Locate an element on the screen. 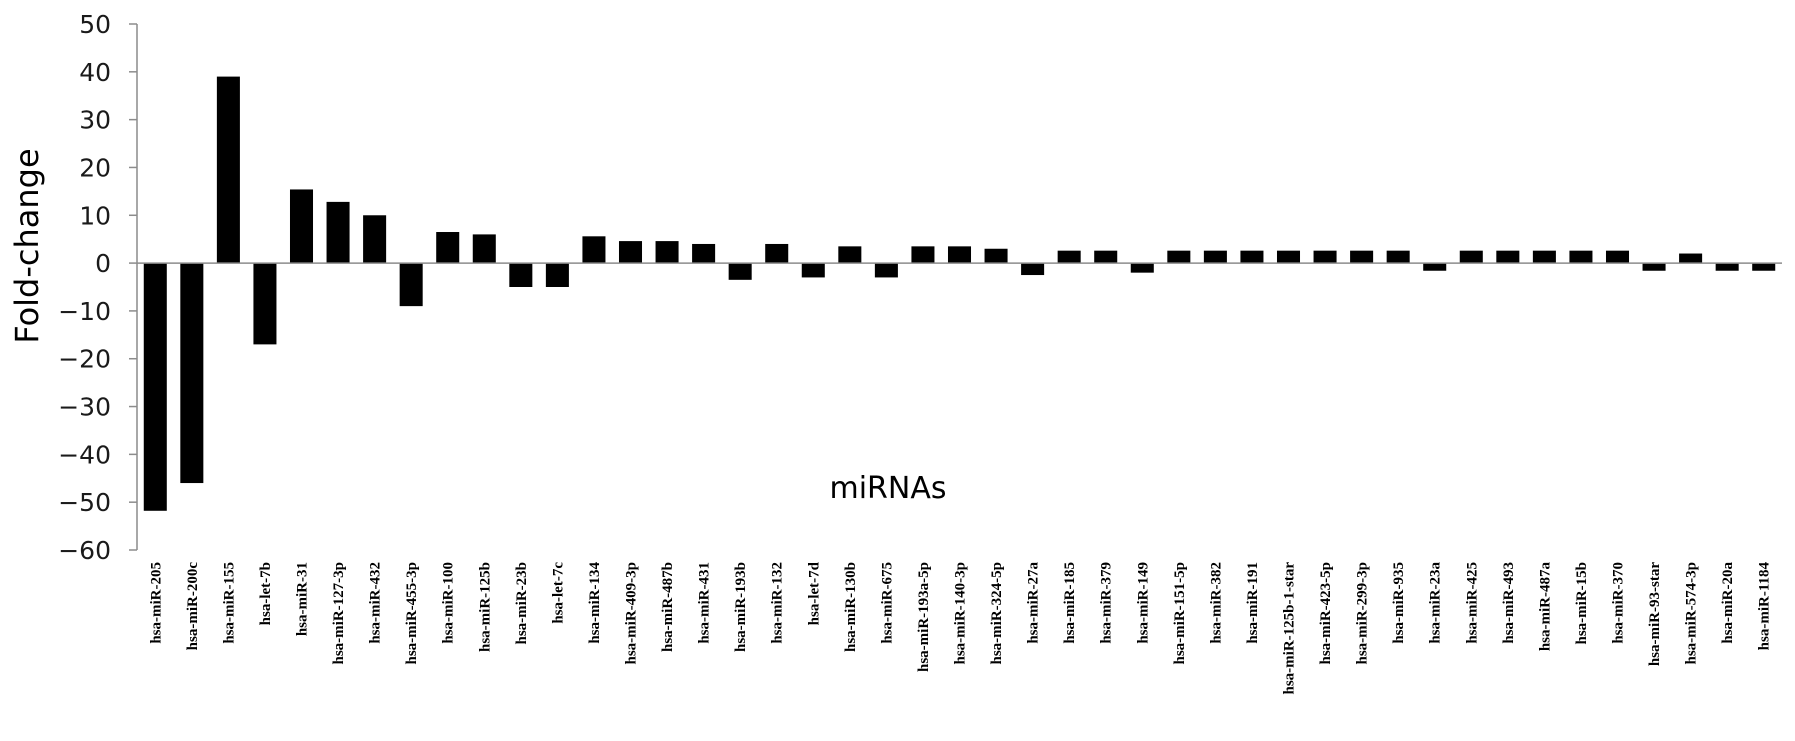 This screenshot has height=741, width=1795. y-tick-label: −30 is located at coordinates (84, 407).